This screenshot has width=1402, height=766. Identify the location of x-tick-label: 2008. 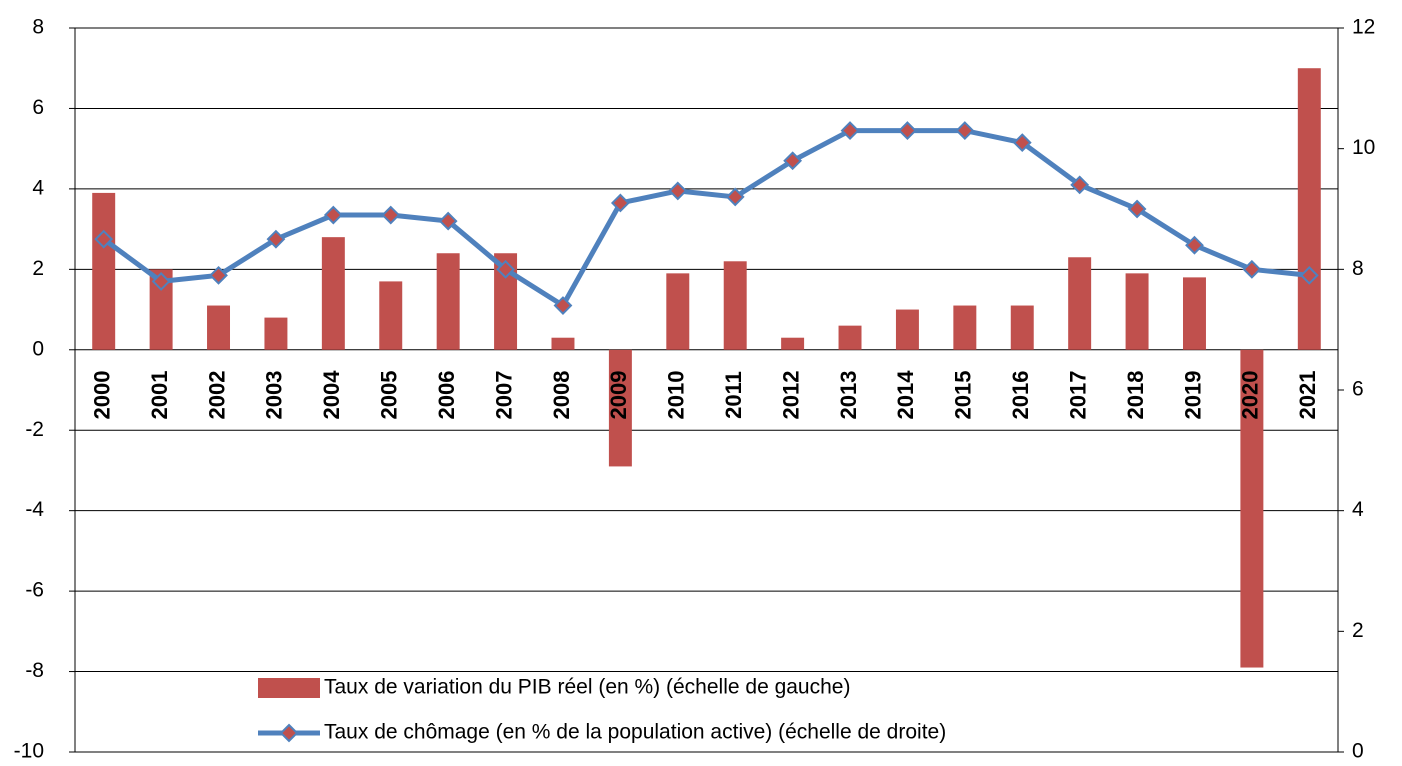
(561, 395).